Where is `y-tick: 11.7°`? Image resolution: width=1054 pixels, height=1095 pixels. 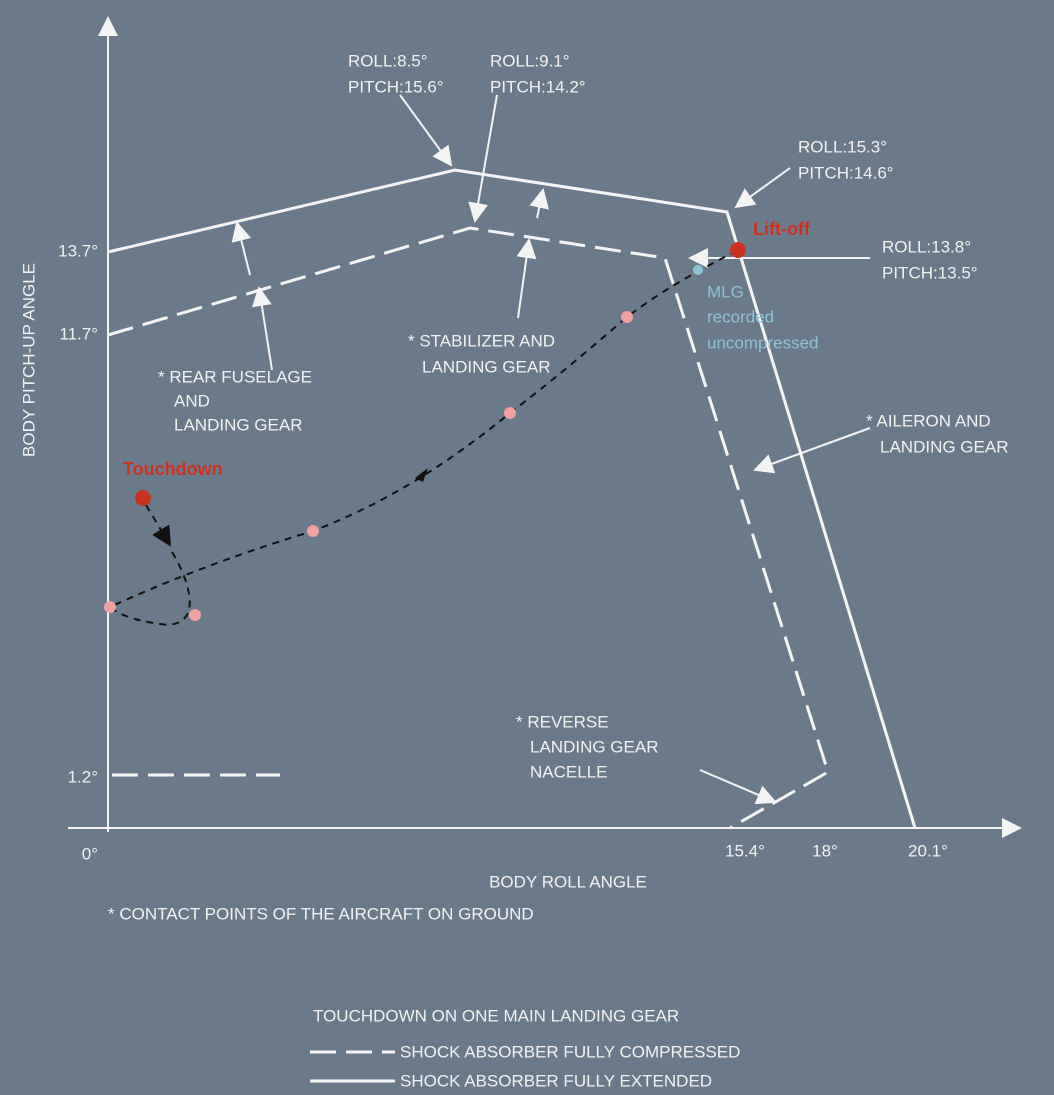
y-tick: 11.7° is located at coordinates (78, 333).